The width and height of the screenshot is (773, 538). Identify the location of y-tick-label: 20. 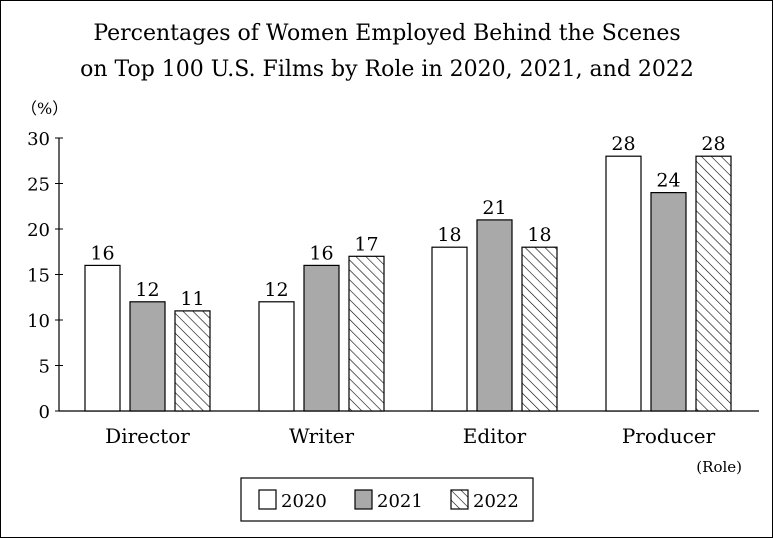
(38, 230).